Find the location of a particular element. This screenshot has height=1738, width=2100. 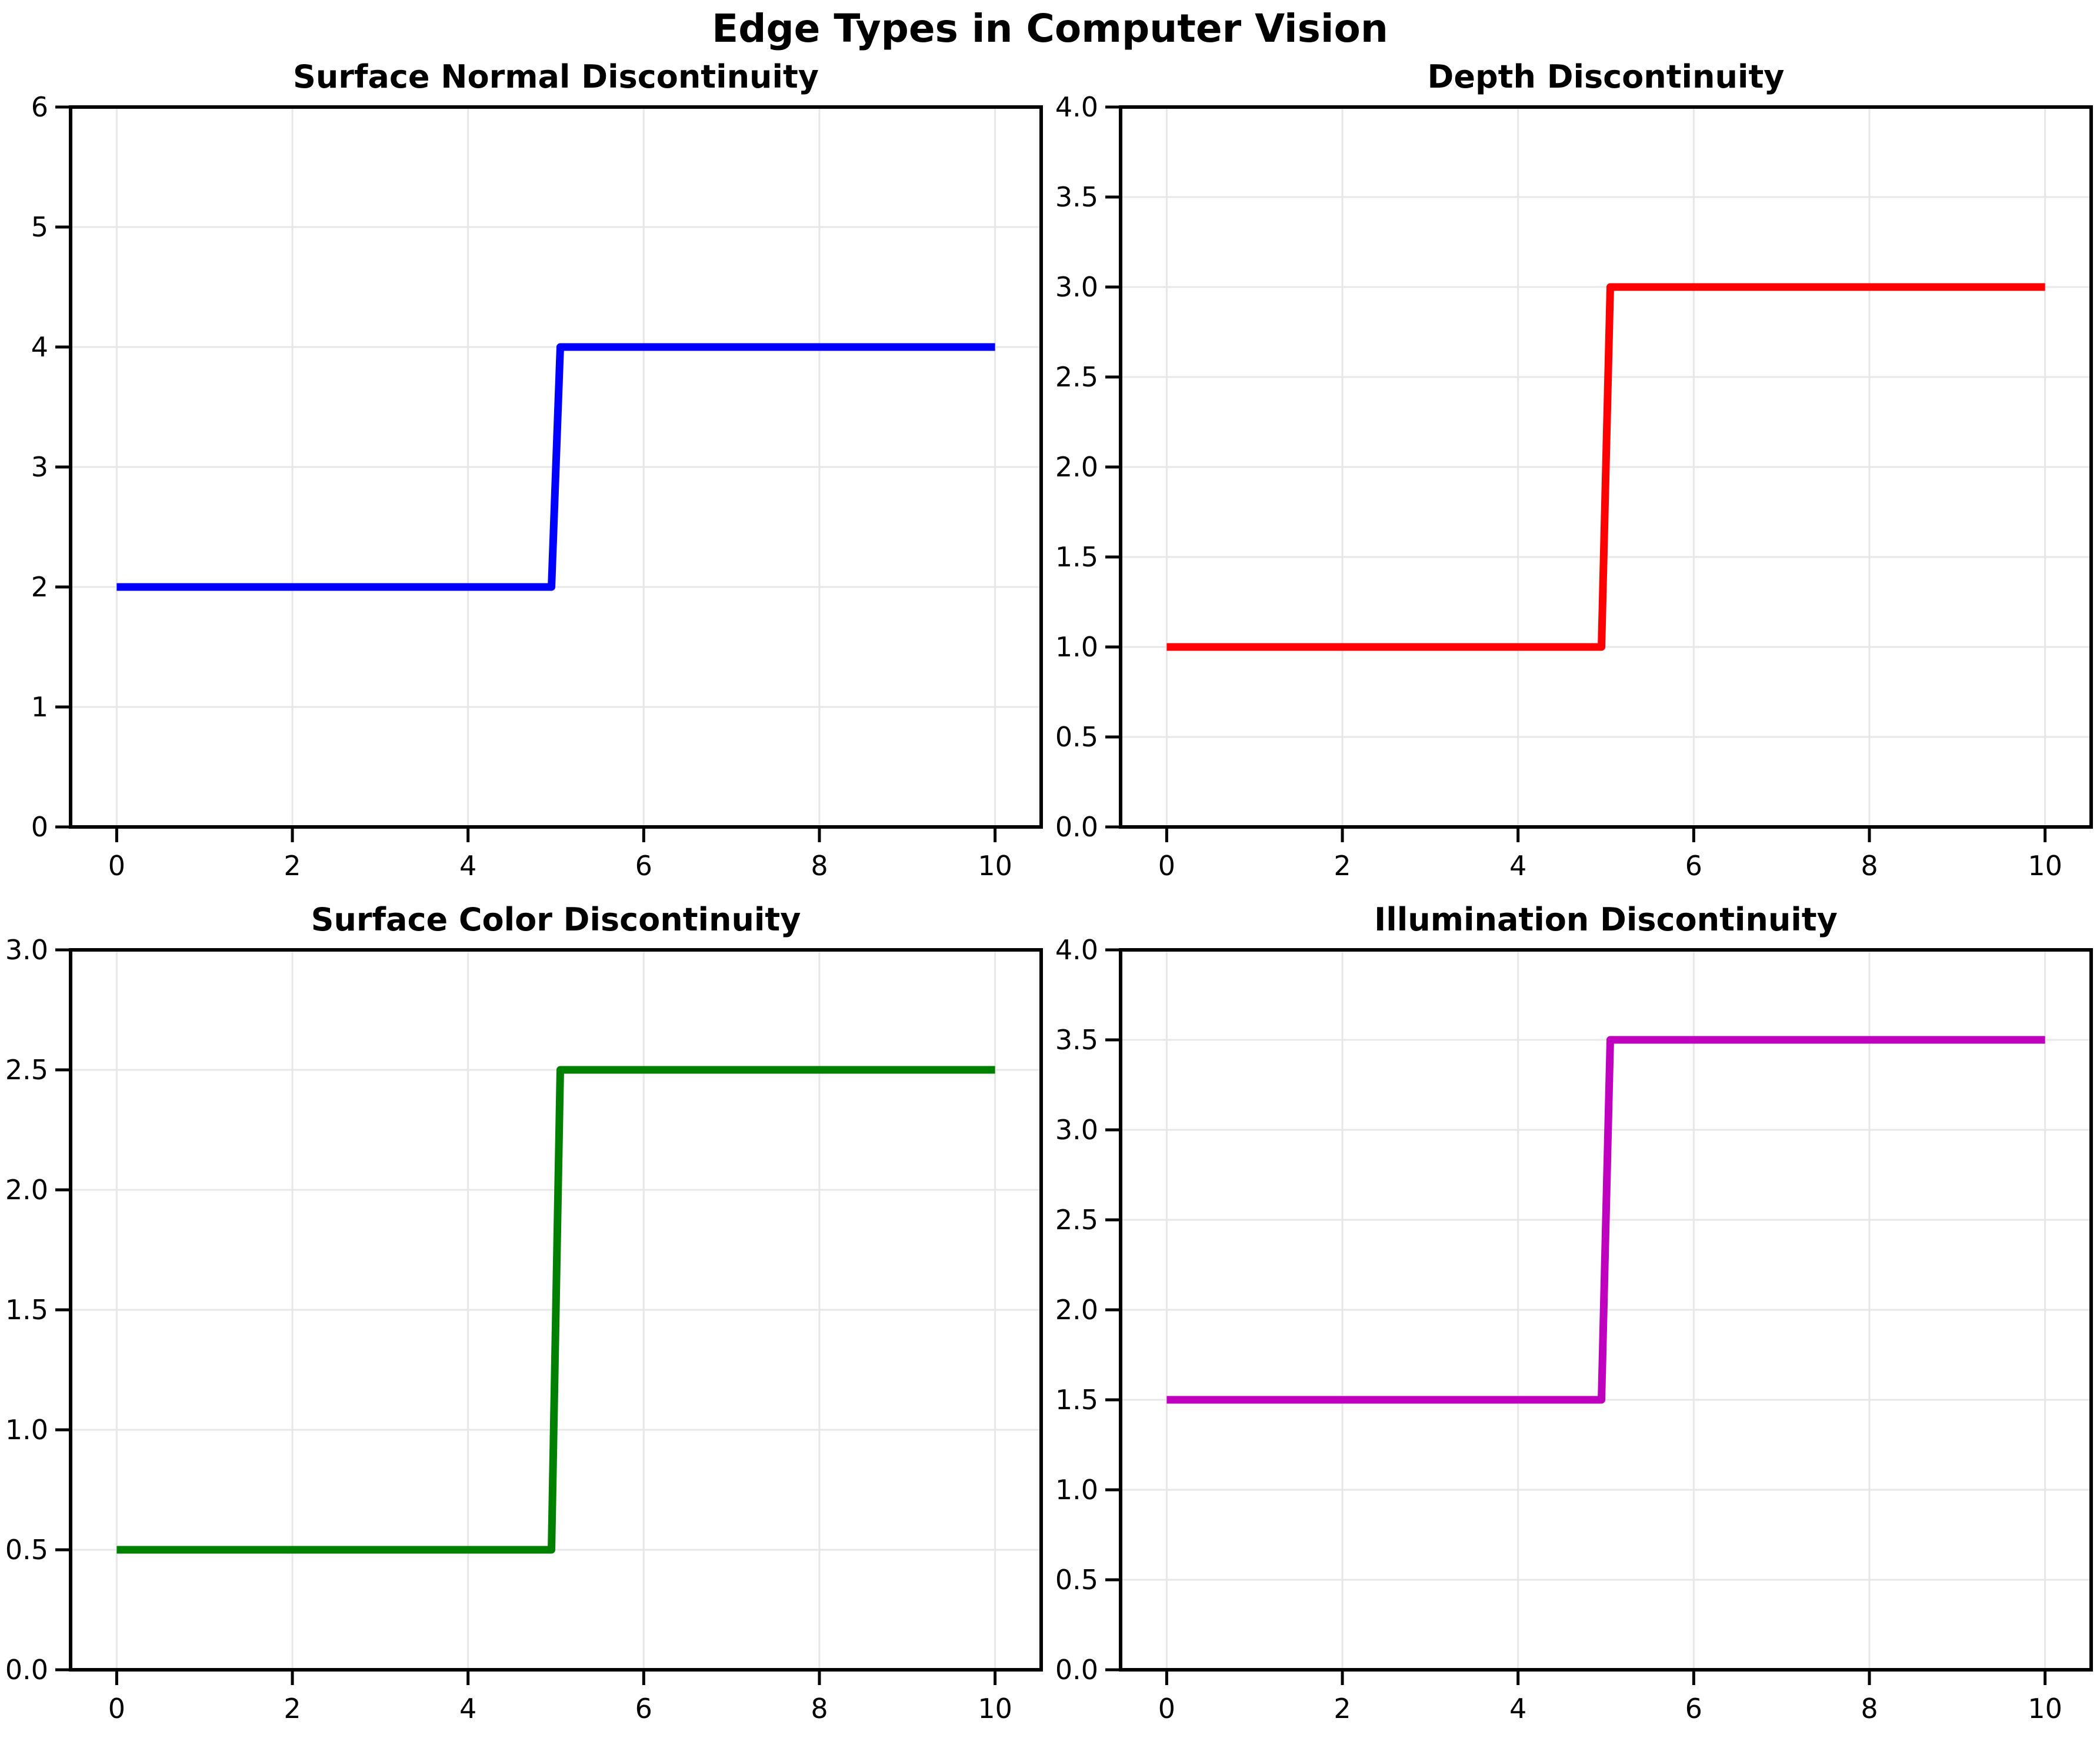

subplot-title-depth: Depth Discontinuity is located at coordinates (1606, 76).